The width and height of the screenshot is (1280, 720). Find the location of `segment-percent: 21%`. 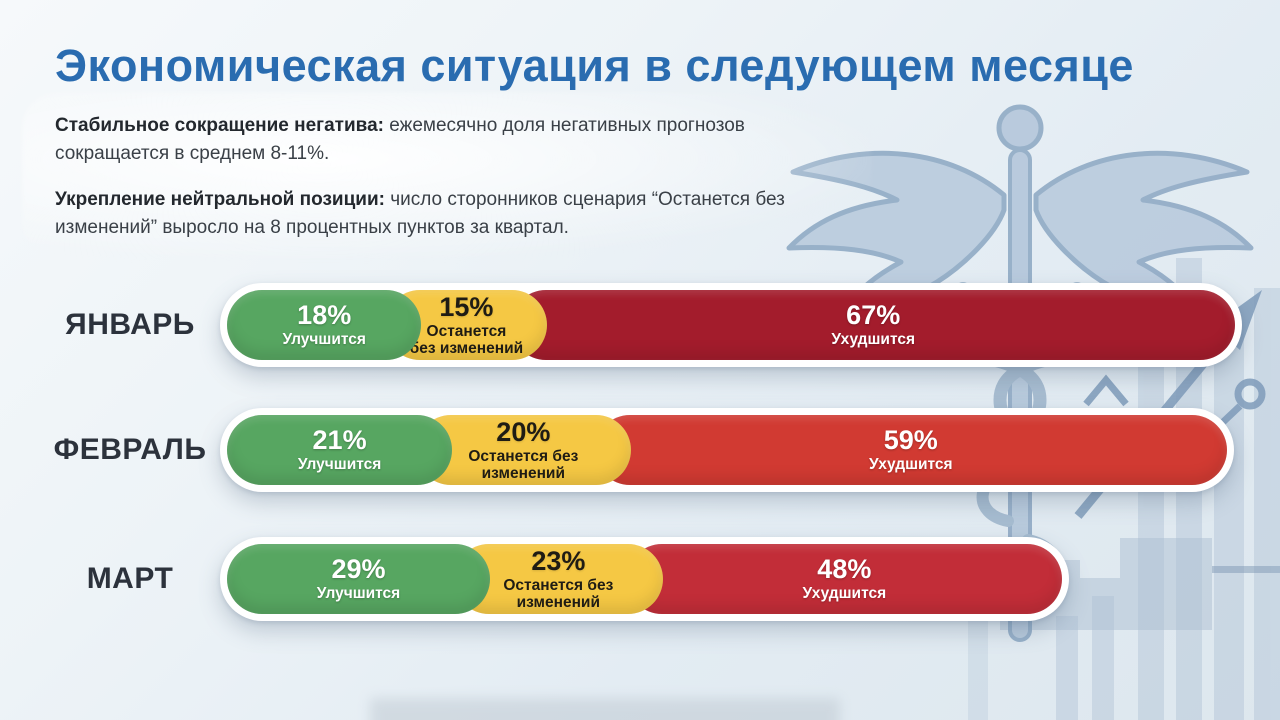

segment-percent: 21% is located at coordinates (339, 440).